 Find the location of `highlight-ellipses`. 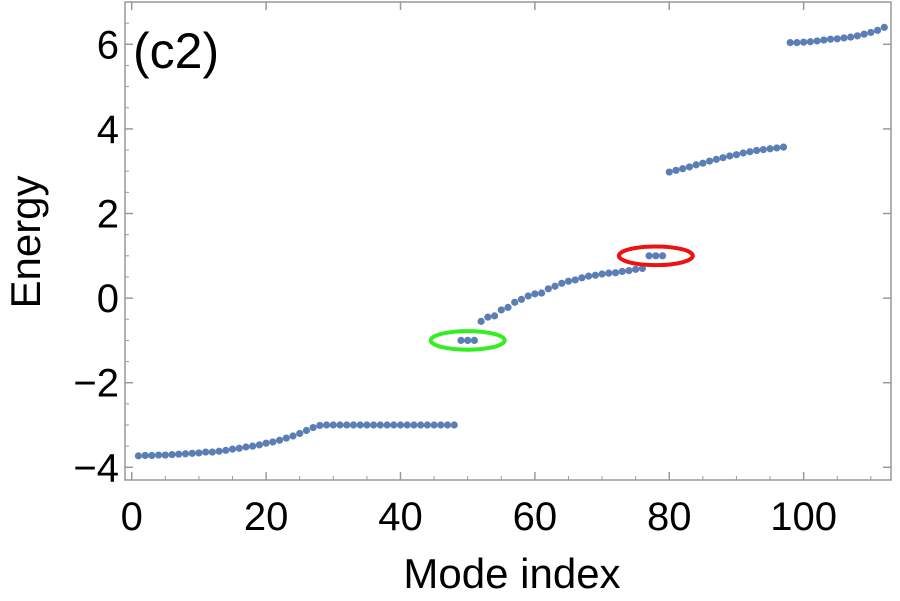

highlight-ellipses is located at coordinates (561, 298).